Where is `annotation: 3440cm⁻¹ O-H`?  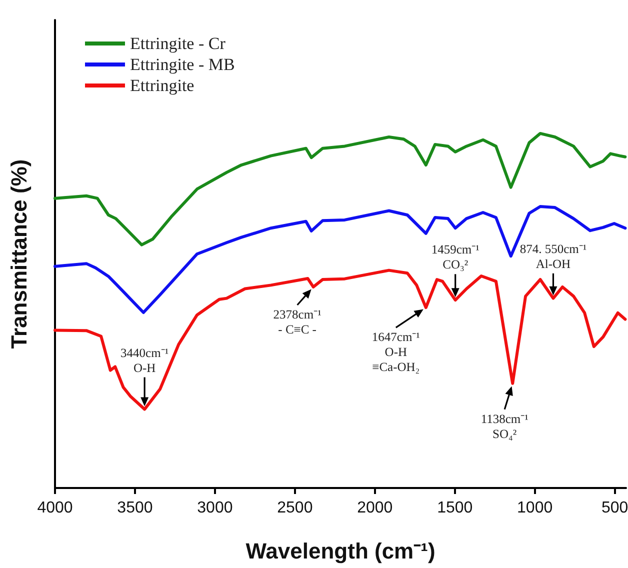 annotation: 3440cm⁻¹ O-H is located at coordinates (144, 360).